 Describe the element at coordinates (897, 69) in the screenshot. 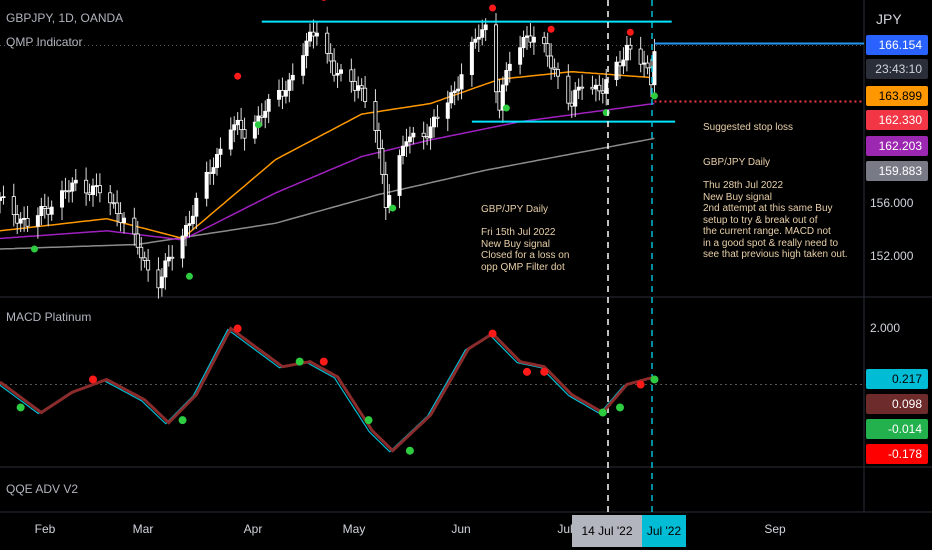

I see `price-tag-countdown: 23:43:10` at that location.